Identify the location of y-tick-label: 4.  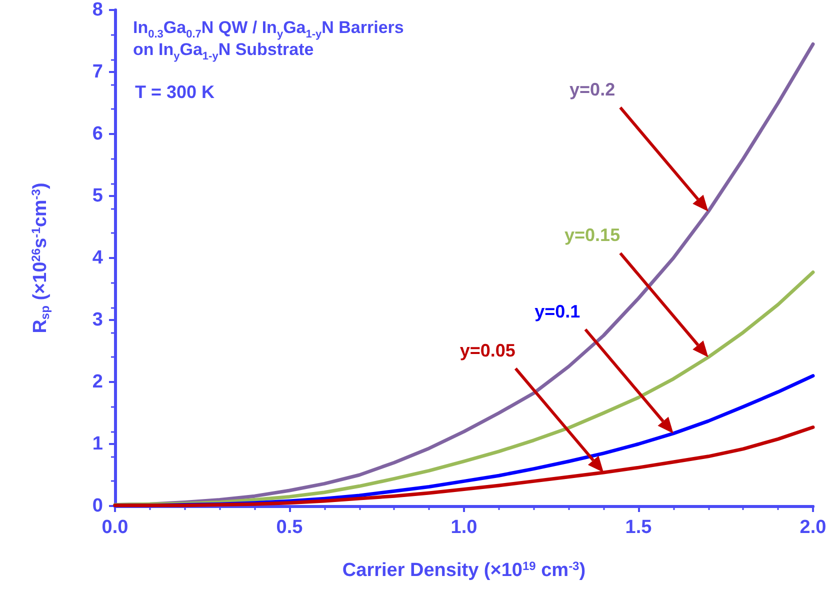
(98, 258).